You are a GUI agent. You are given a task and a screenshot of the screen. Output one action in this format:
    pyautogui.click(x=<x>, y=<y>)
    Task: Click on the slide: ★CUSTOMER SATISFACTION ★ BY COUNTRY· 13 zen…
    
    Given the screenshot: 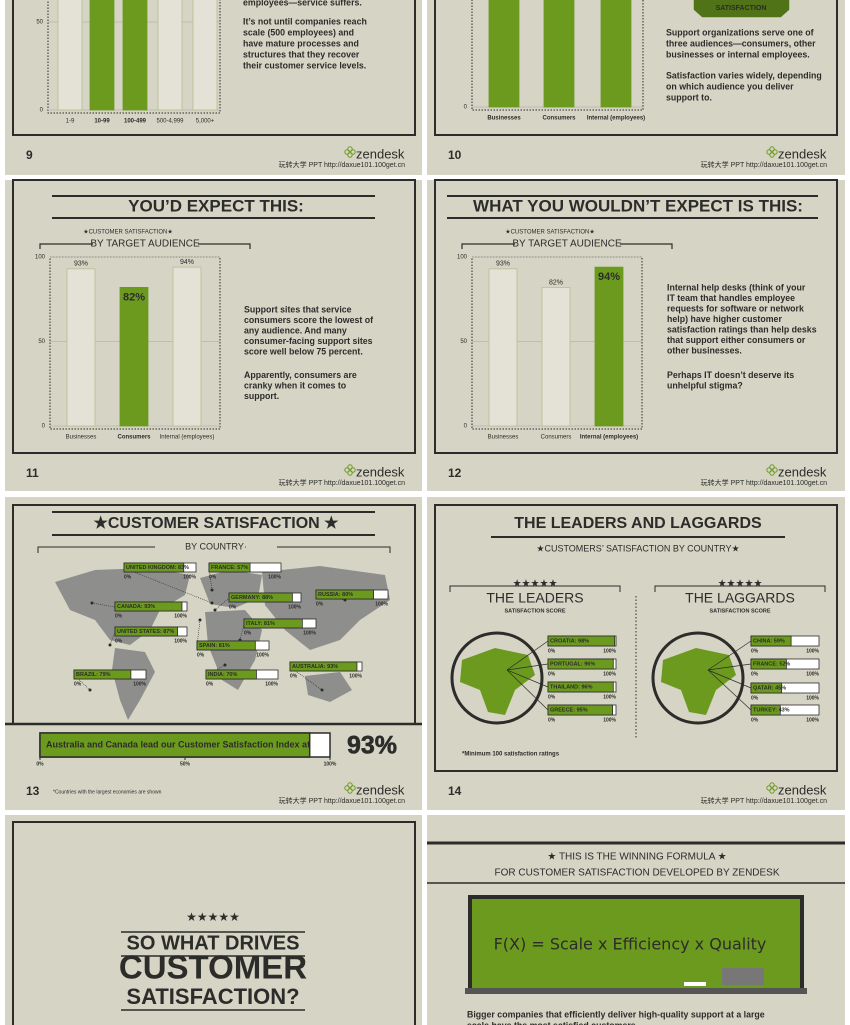 What is the action you would take?
    pyautogui.click(x=214, y=654)
    